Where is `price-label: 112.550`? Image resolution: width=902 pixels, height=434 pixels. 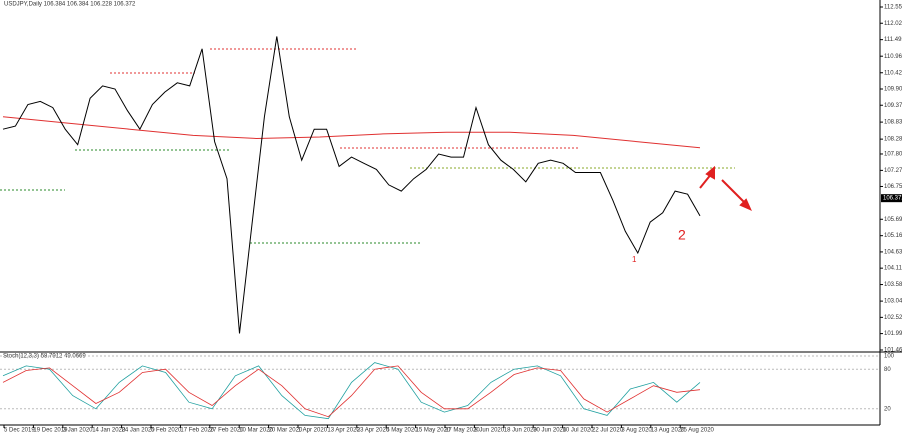 price-label: 112.550 is located at coordinates (893, 8).